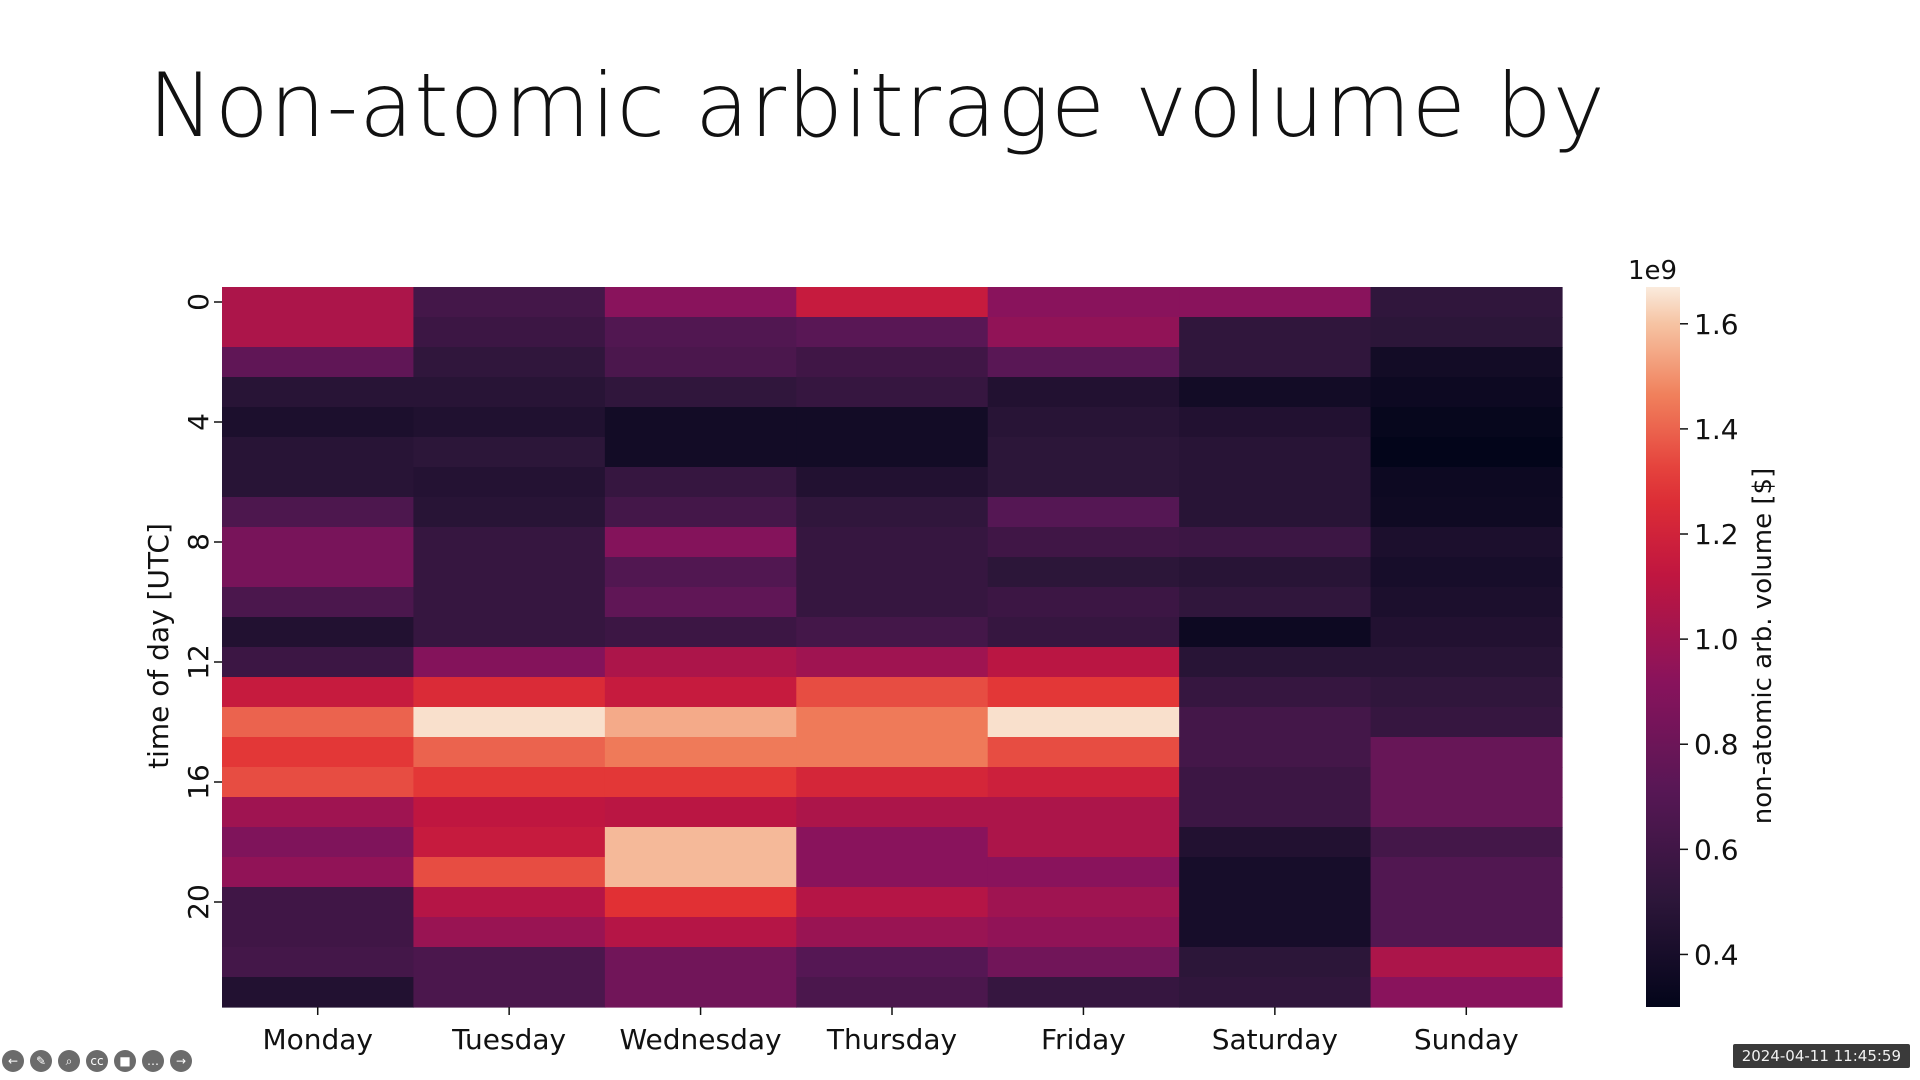  I want to click on pen-icon: ✎, so click(41, 1061).